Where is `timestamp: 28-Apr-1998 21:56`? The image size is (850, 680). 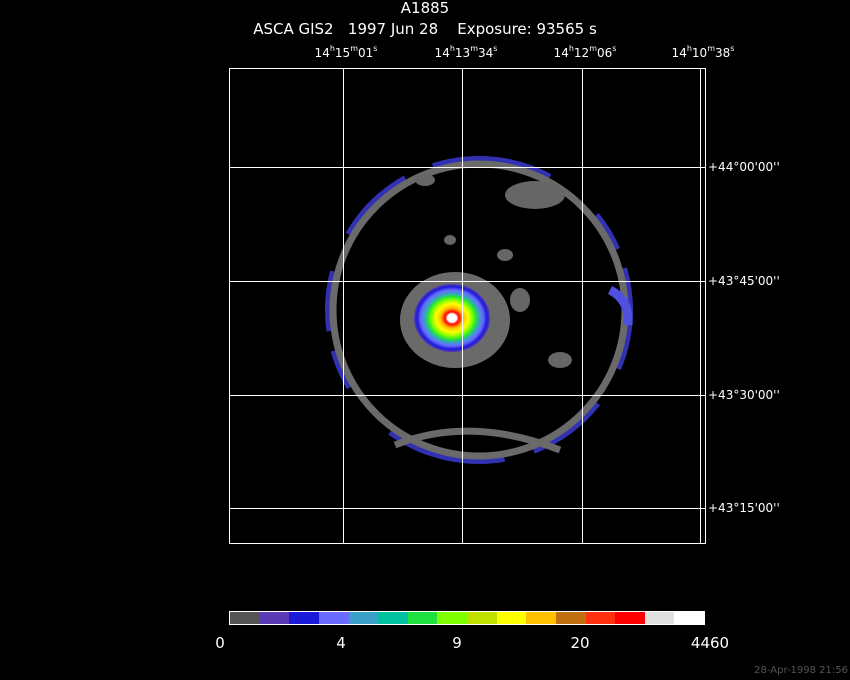
timestamp: 28-Apr-1998 21:56 is located at coordinates (801, 670).